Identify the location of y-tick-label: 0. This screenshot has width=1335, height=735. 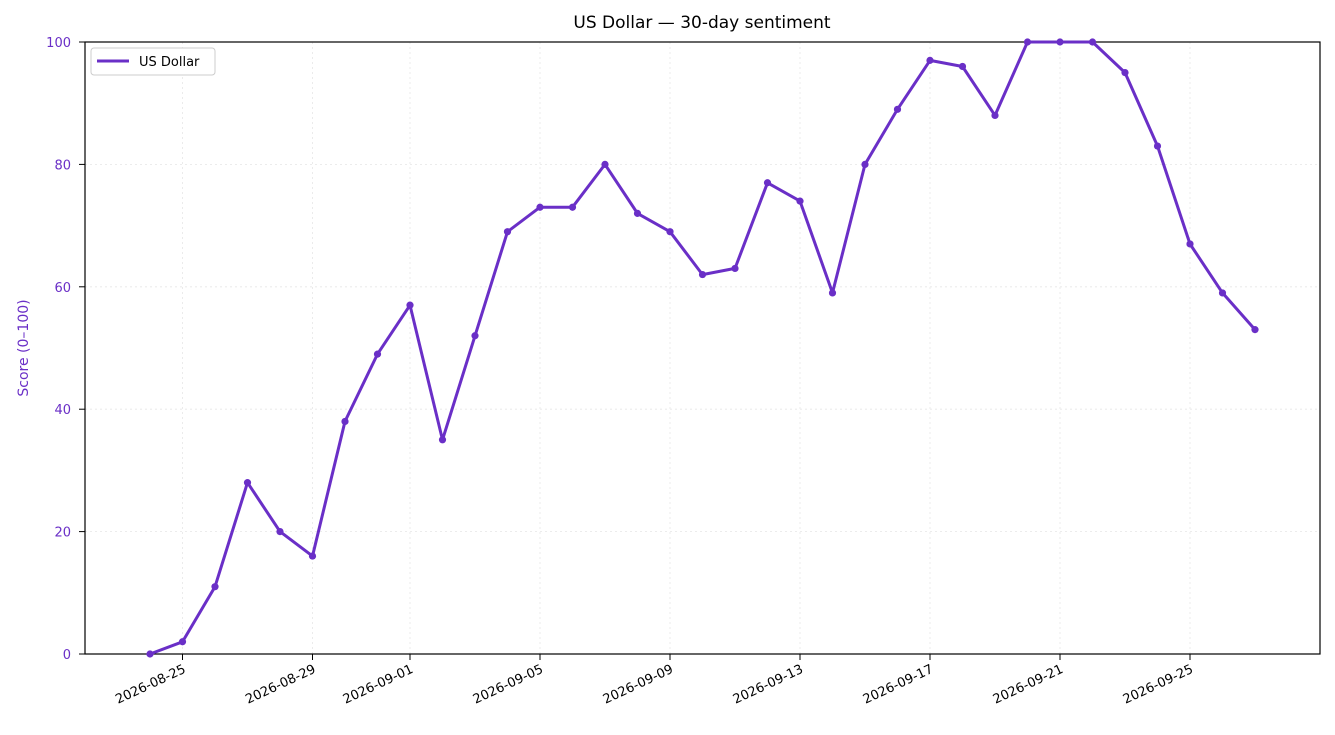
(67, 655).